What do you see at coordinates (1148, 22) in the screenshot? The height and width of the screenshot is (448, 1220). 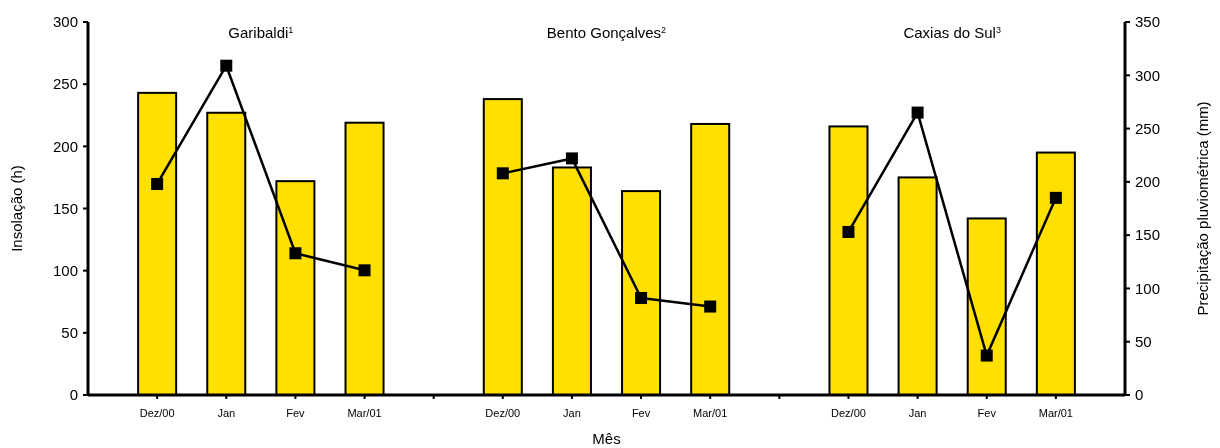 I see `y2-tick-label: 350` at bounding box center [1148, 22].